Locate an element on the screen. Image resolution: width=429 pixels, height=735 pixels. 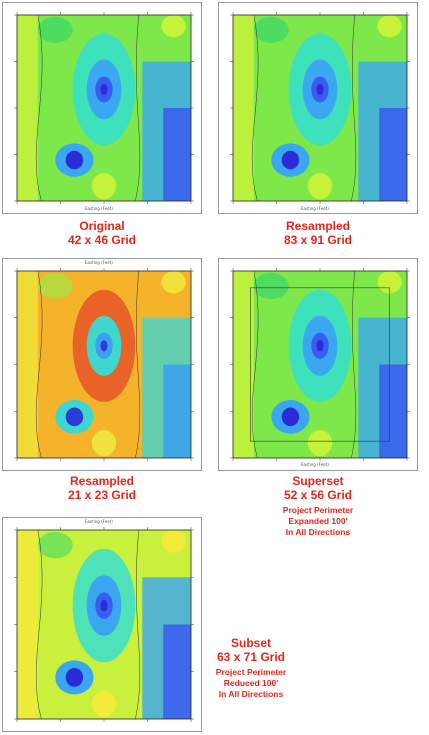
caption-title-resampled-83: Resampled is located at coordinates (318, 226).